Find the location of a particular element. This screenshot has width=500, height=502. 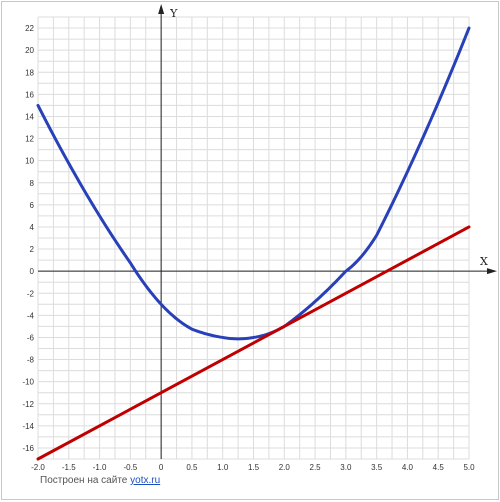

x-tick-label: -0.5 is located at coordinates (130, 467).